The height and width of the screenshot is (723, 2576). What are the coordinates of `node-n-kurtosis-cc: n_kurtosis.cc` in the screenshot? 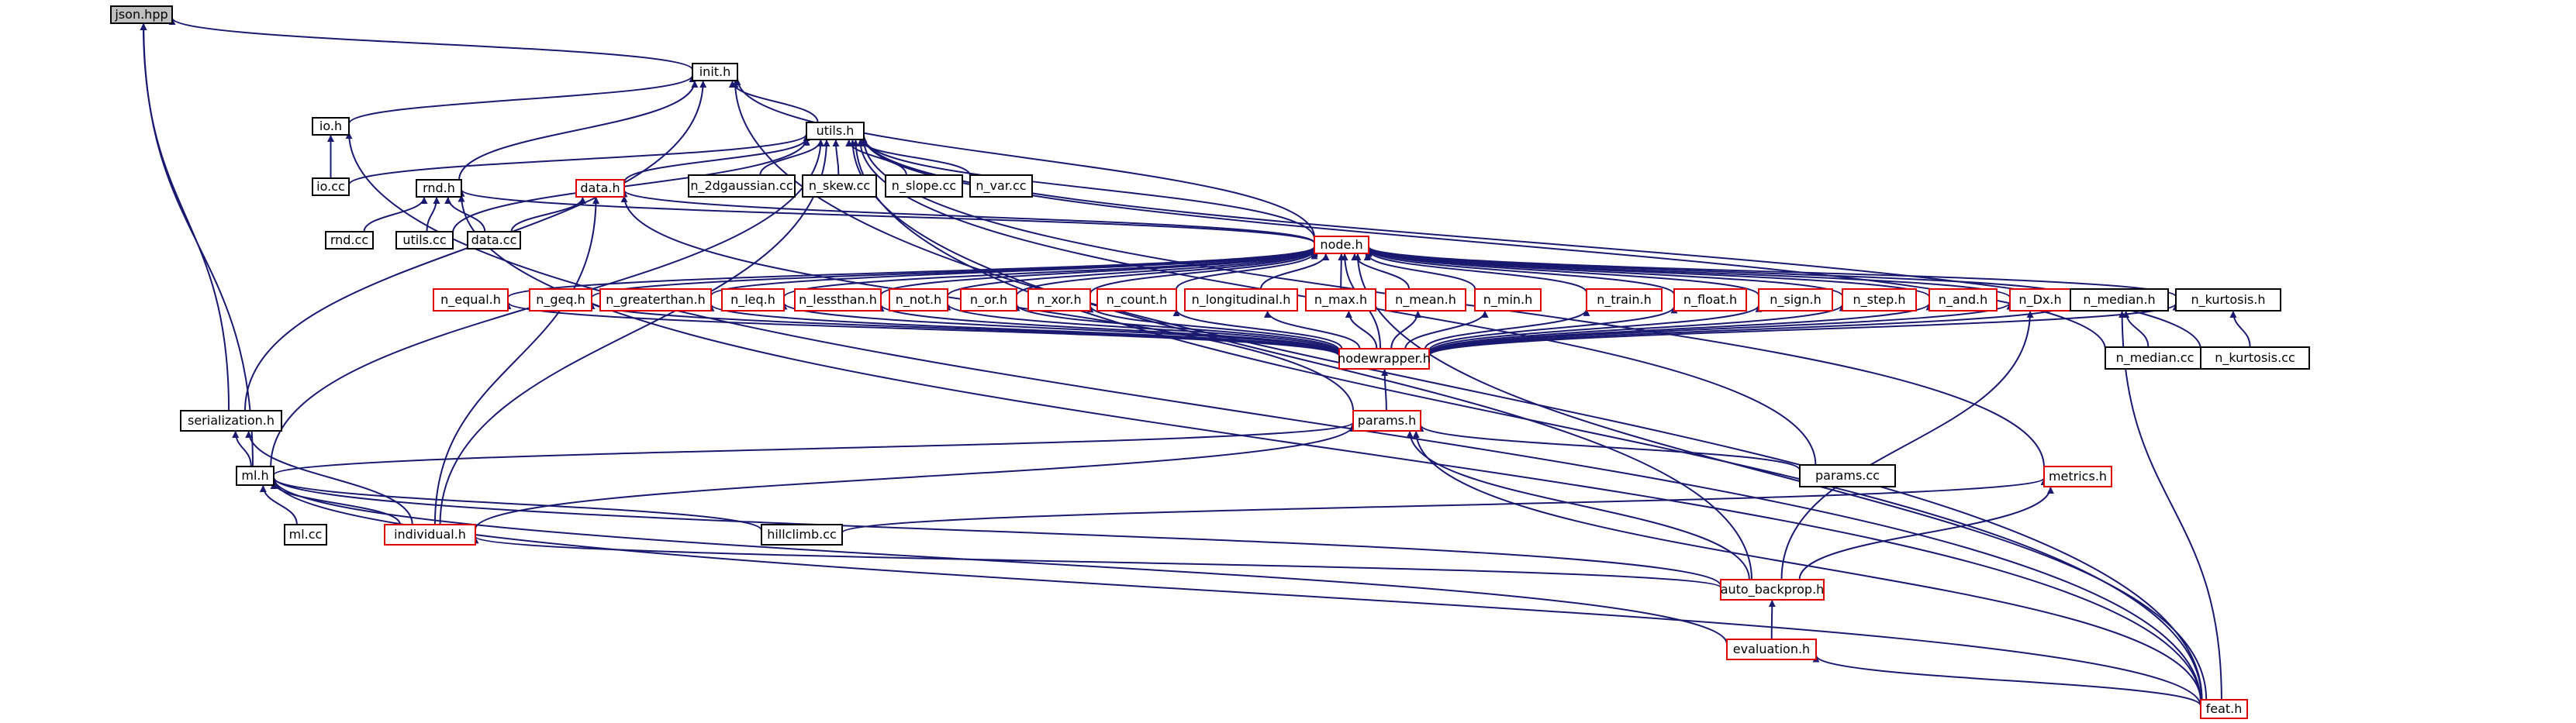 It's located at (2255, 358).